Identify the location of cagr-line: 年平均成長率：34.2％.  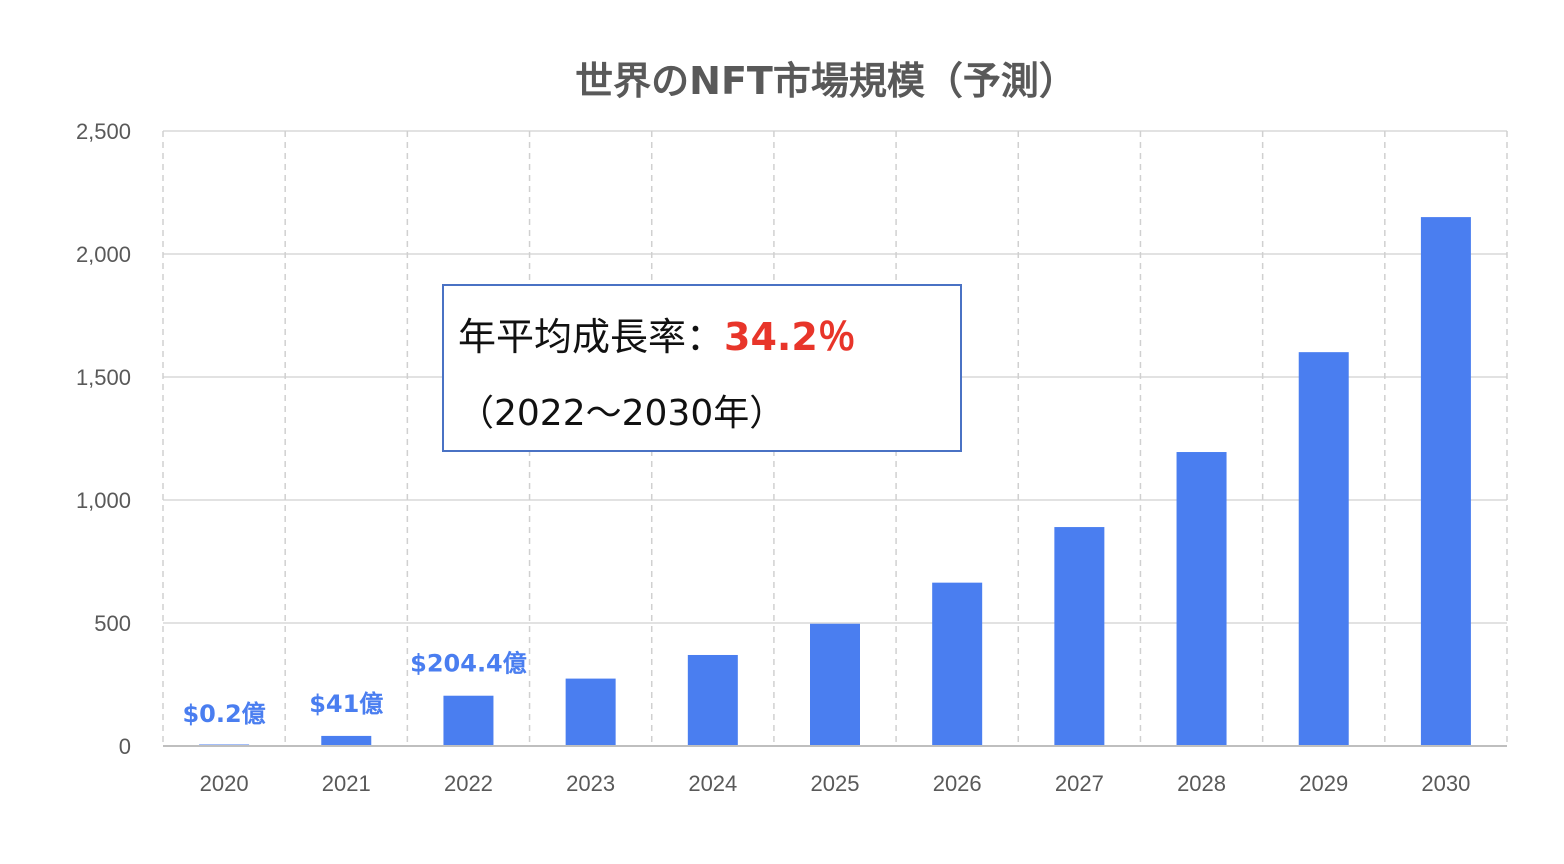
(657, 333).